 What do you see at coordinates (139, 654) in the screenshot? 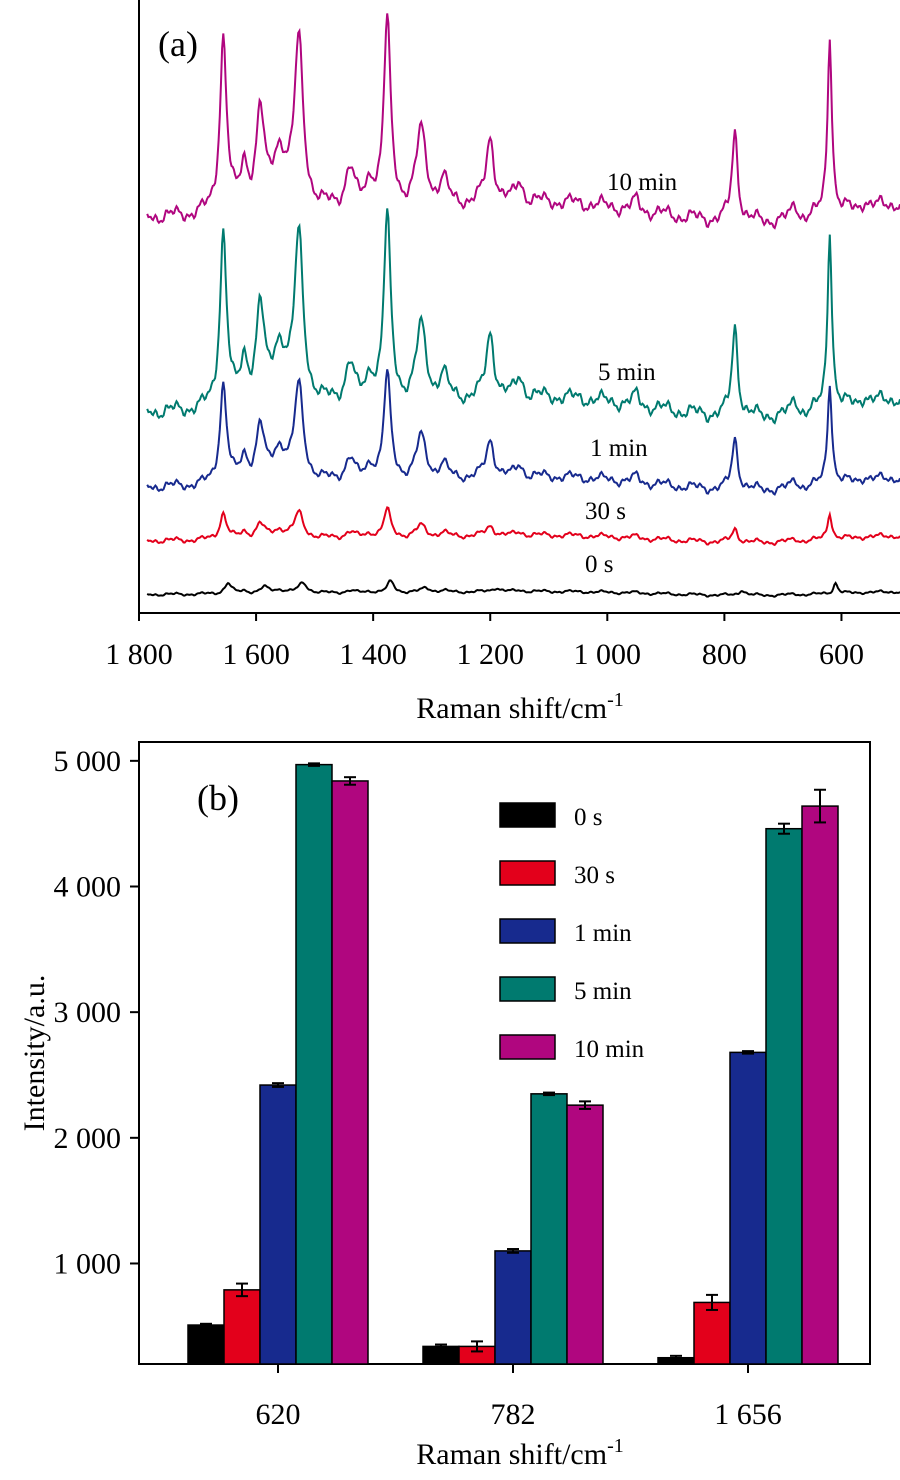
I see `panel-a-x-tick-label: 1 800` at bounding box center [139, 654].